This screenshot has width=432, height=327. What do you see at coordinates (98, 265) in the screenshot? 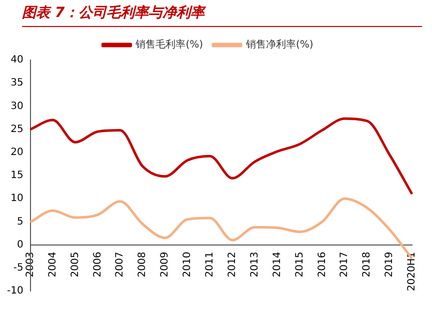
I see `x-tick-label: 2006` at bounding box center [98, 265].